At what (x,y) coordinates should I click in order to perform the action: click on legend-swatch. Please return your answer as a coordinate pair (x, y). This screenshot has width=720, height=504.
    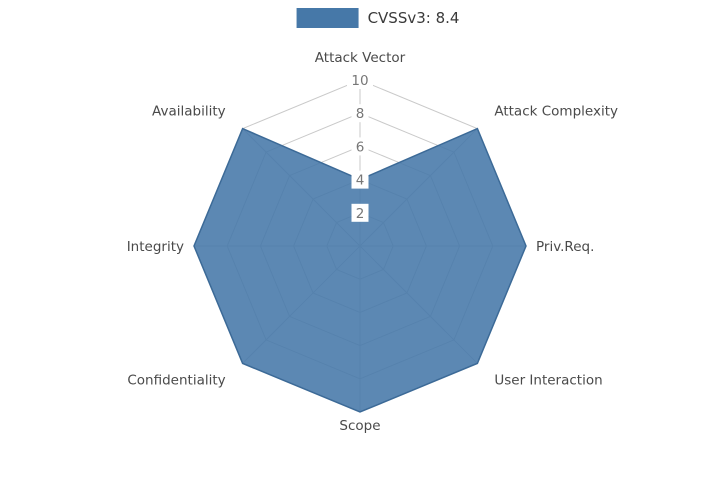
    Looking at the image, I should click on (327, 18).